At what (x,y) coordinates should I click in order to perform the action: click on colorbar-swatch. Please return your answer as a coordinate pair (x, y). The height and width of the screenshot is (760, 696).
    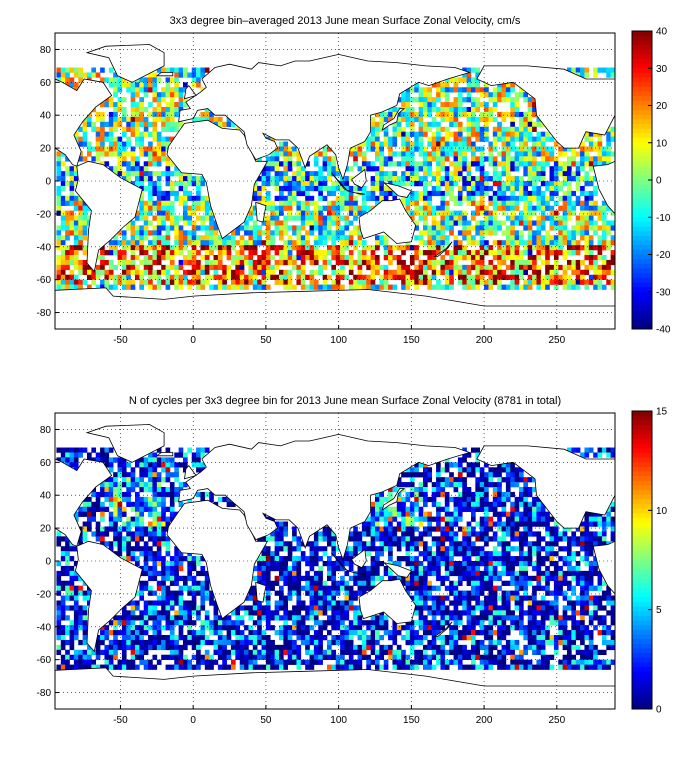
    Looking at the image, I should click on (642, 57).